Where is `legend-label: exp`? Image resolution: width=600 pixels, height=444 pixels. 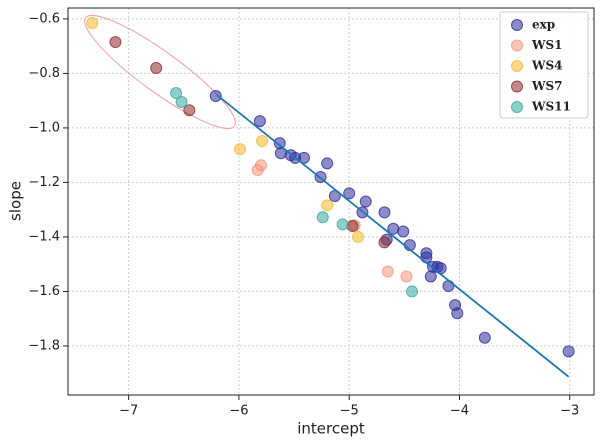
legend-label: exp is located at coordinates (543, 25).